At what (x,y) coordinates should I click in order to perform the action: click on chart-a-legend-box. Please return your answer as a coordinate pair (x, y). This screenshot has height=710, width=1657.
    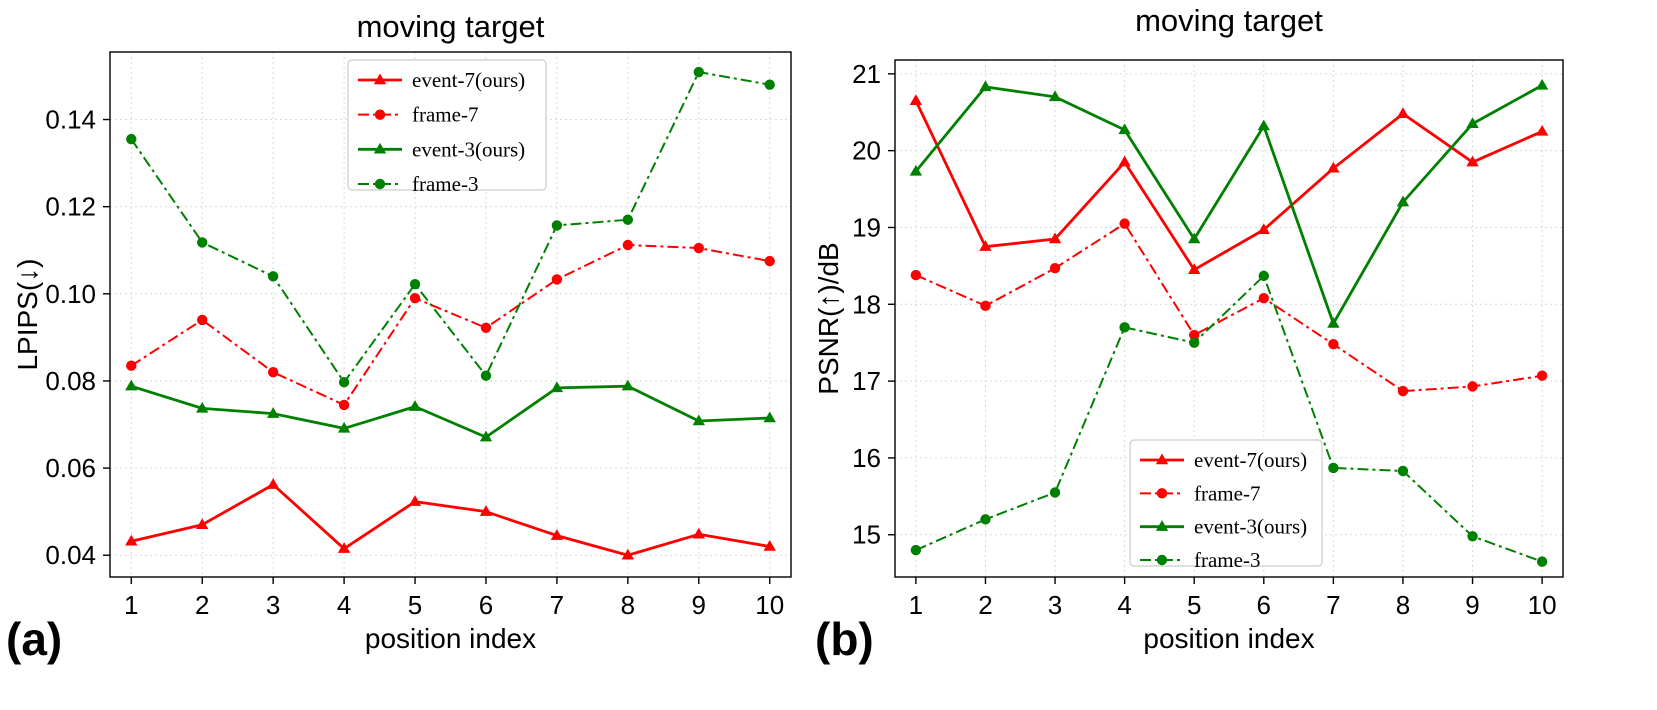
    Looking at the image, I should click on (447, 125).